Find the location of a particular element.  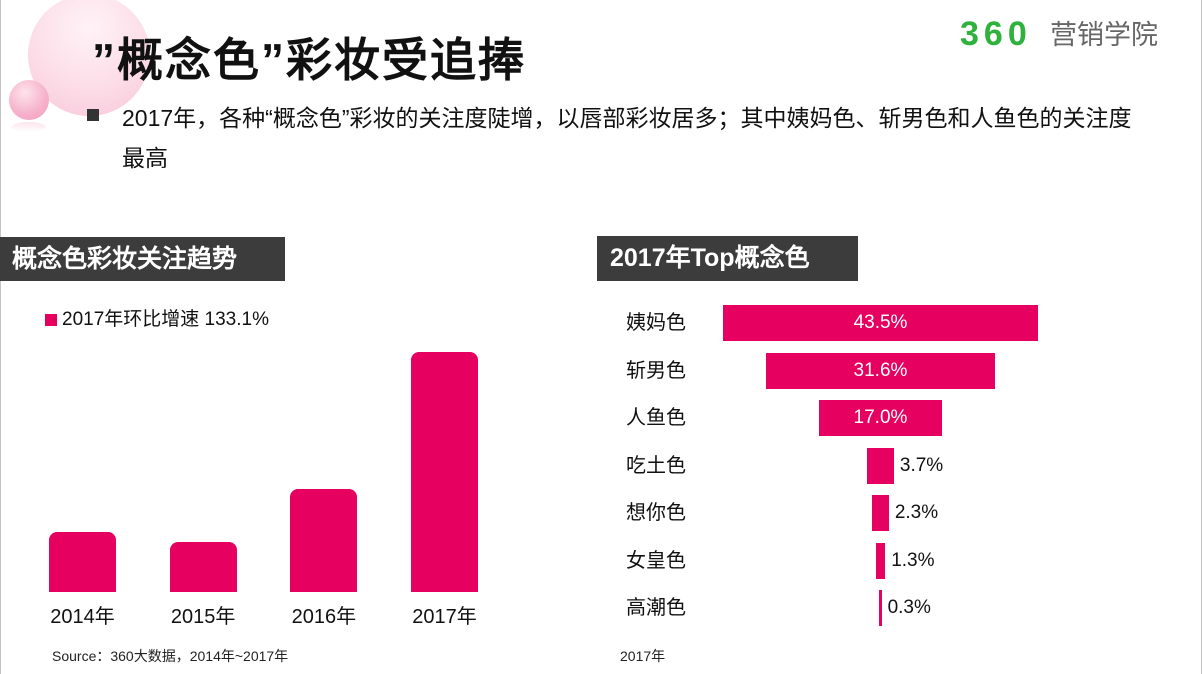

concept-value-2: 31.6% is located at coordinates (880, 370).